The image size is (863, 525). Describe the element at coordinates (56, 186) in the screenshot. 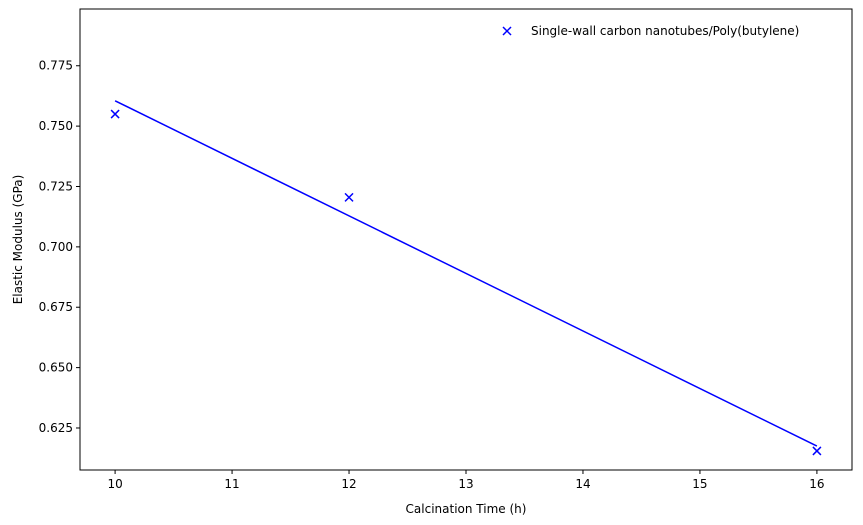

I see `y-tick-label: 0.725` at that location.